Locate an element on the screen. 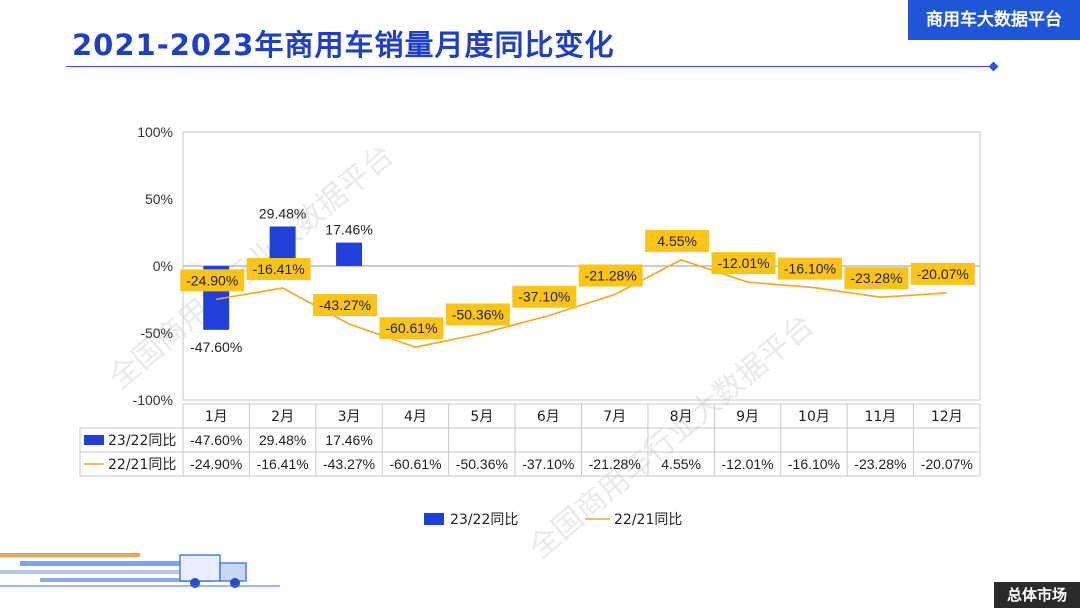 The height and width of the screenshot is (608, 1080). bar-data-label: 29.48% is located at coordinates (282, 213).